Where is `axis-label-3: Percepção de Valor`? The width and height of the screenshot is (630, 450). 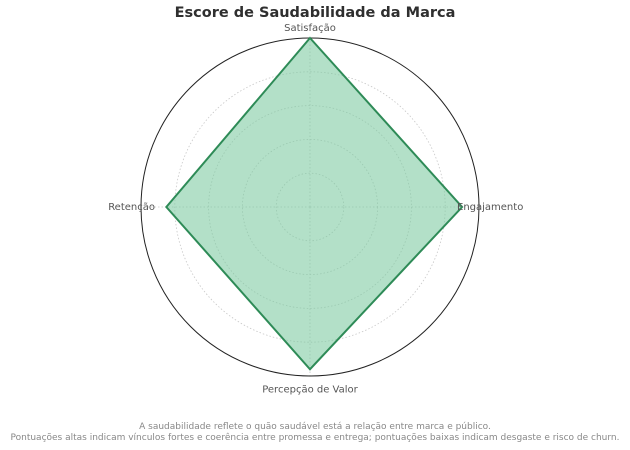 axis-label-3: Percepção de Valor is located at coordinates (310, 389).